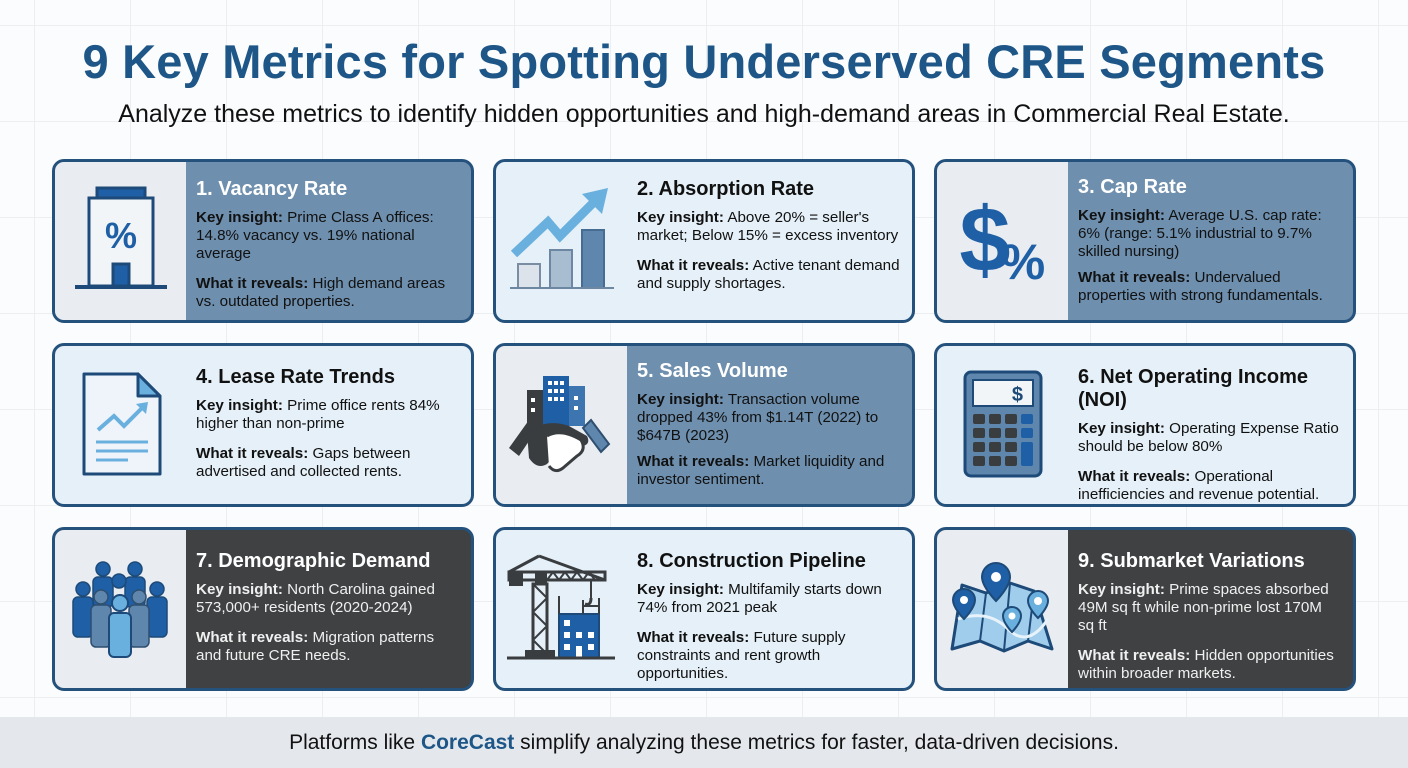  I want to click on calculator-icon: $, so click(1002, 425).